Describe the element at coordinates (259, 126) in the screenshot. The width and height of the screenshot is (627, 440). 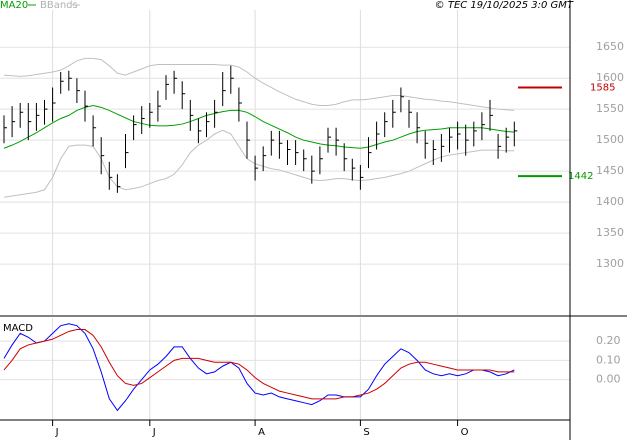
I see `ma-line` at that location.